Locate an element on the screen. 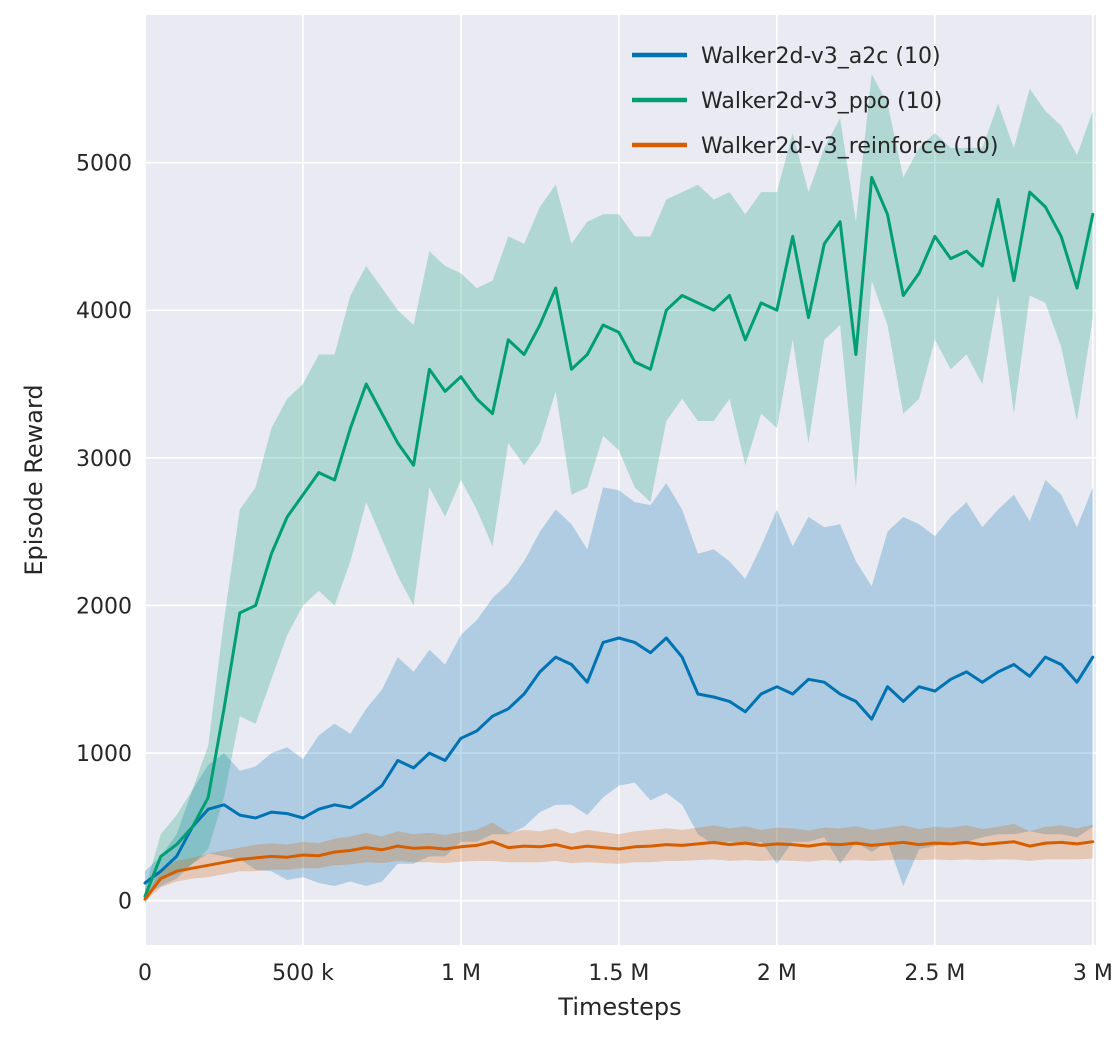 This screenshot has height=1049, width=1114. x-tick-label: 1.5 M is located at coordinates (618, 973).